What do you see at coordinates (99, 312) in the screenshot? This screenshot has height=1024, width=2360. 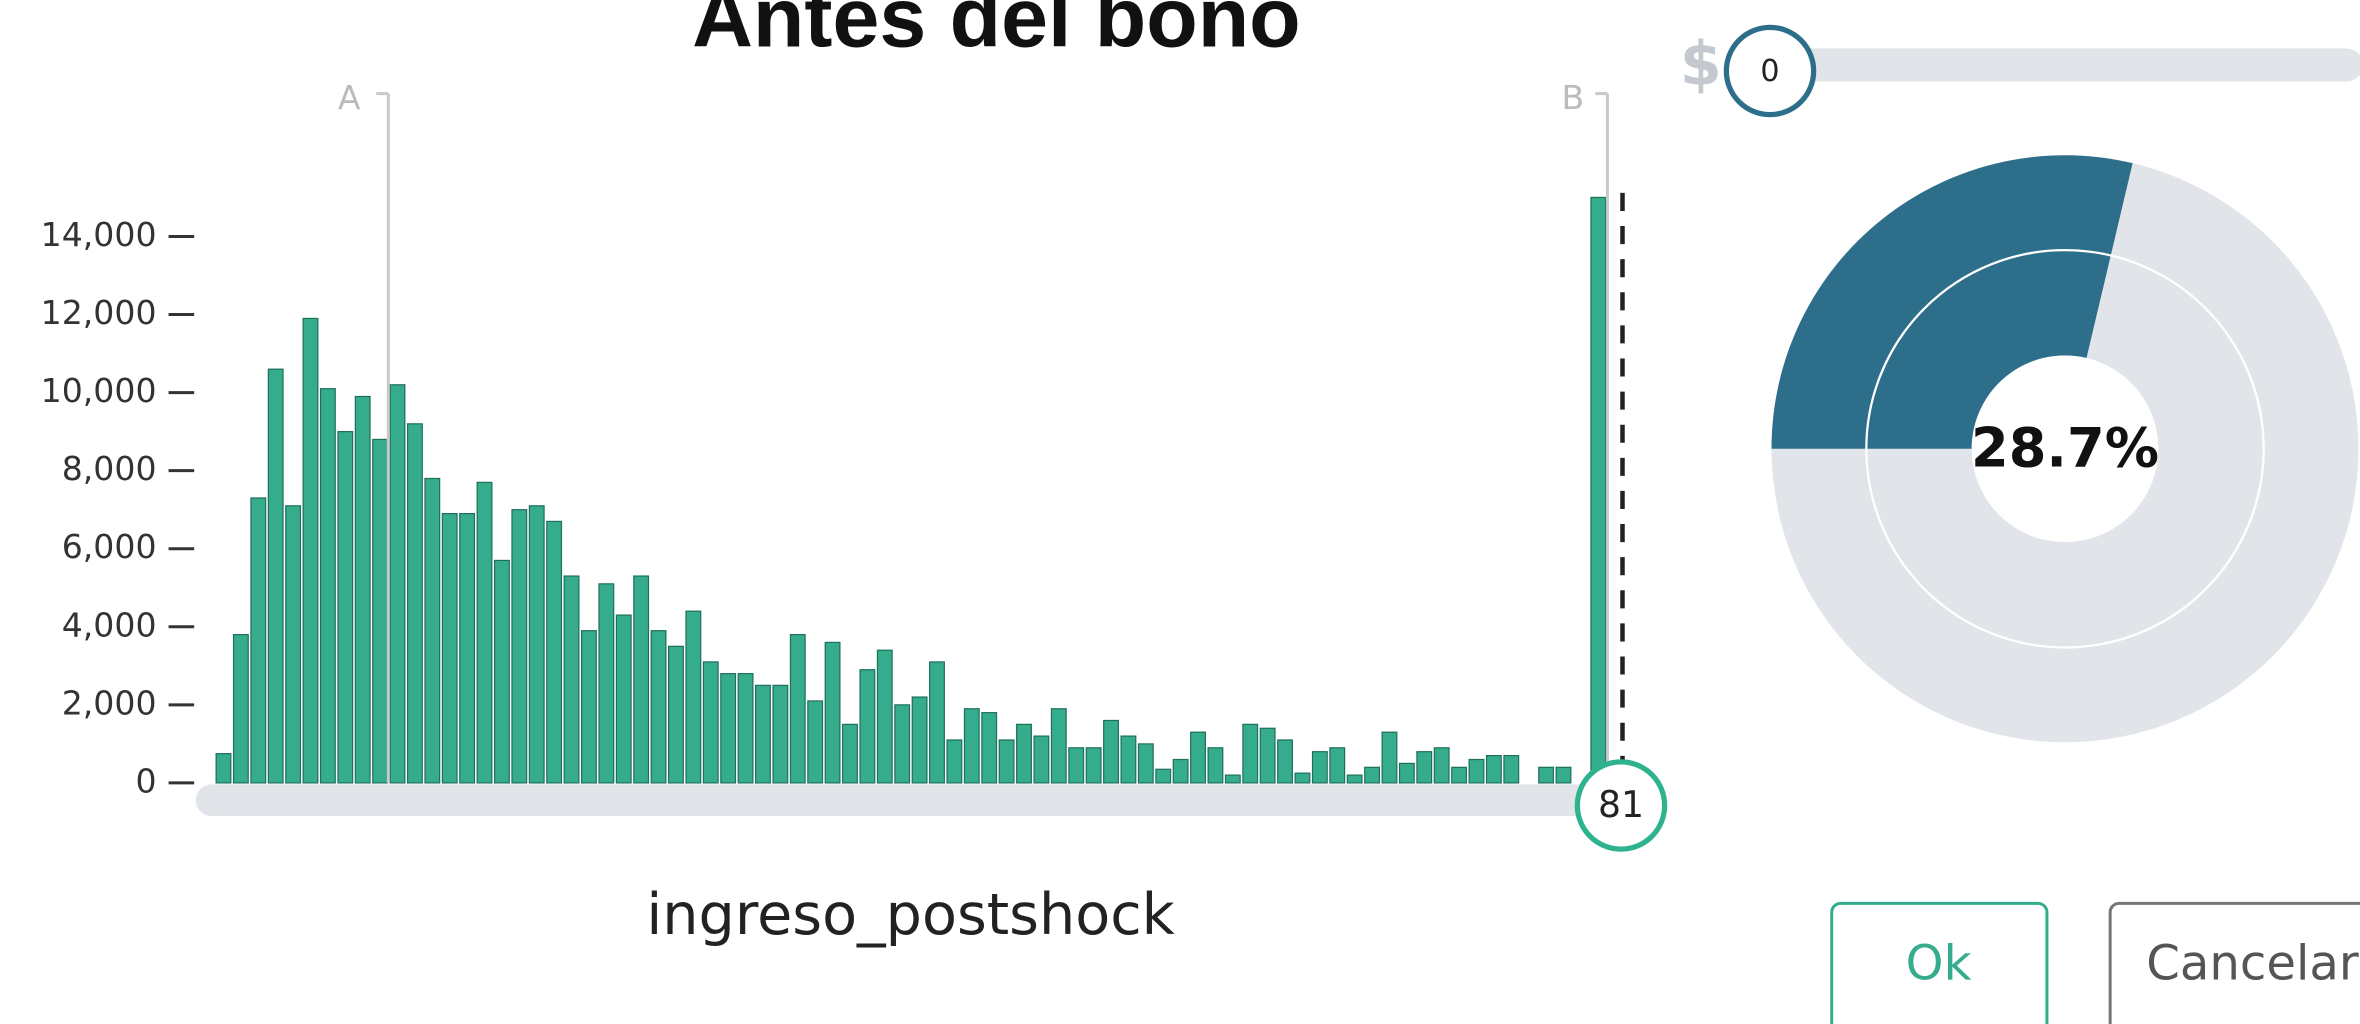 I see `y-tick-label: 12,000` at bounding box center [99, 312].